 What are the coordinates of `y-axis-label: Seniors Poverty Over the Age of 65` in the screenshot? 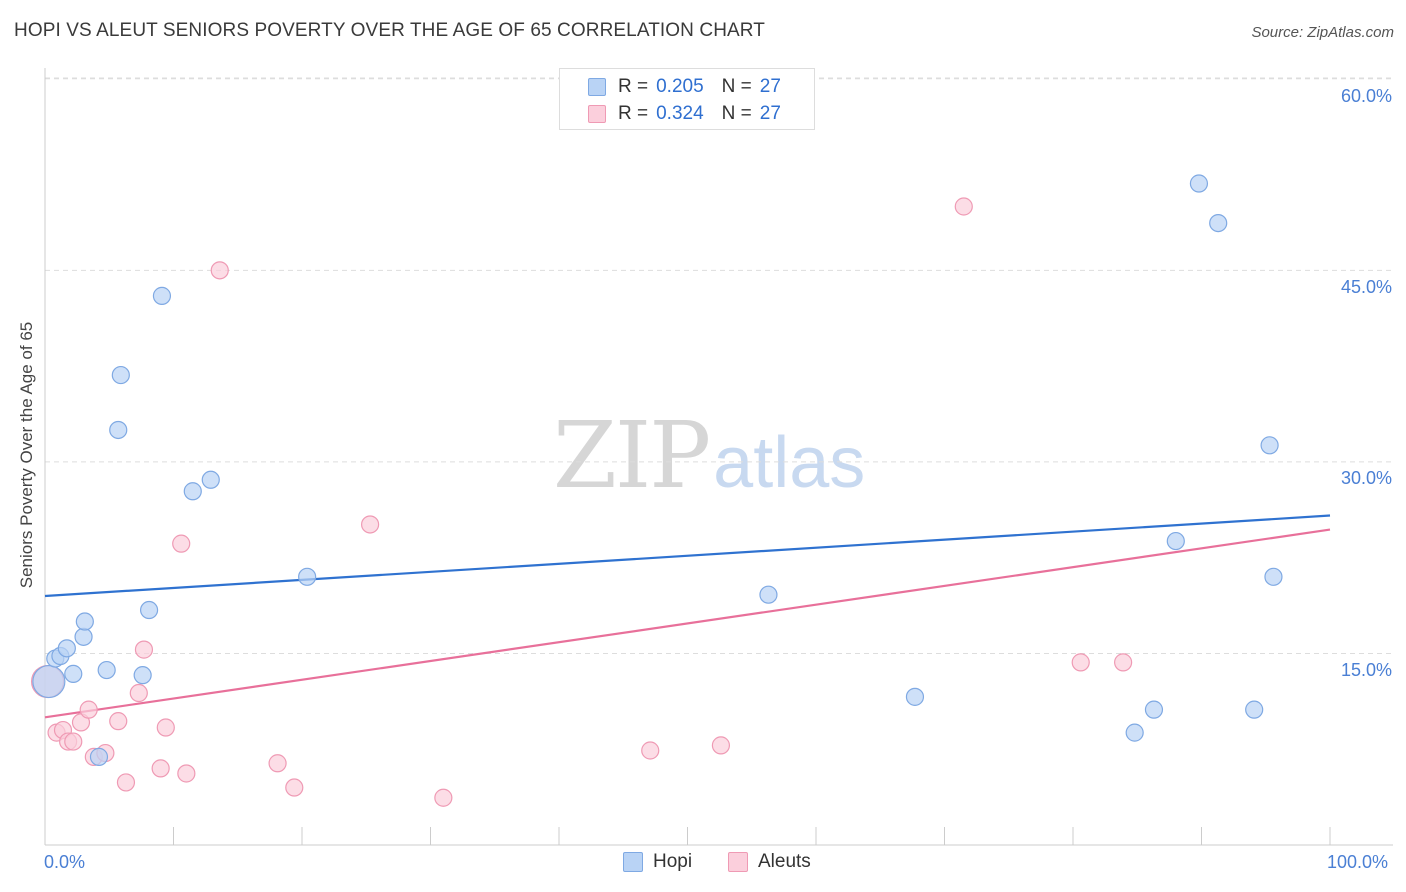 It's located at (26, 455).